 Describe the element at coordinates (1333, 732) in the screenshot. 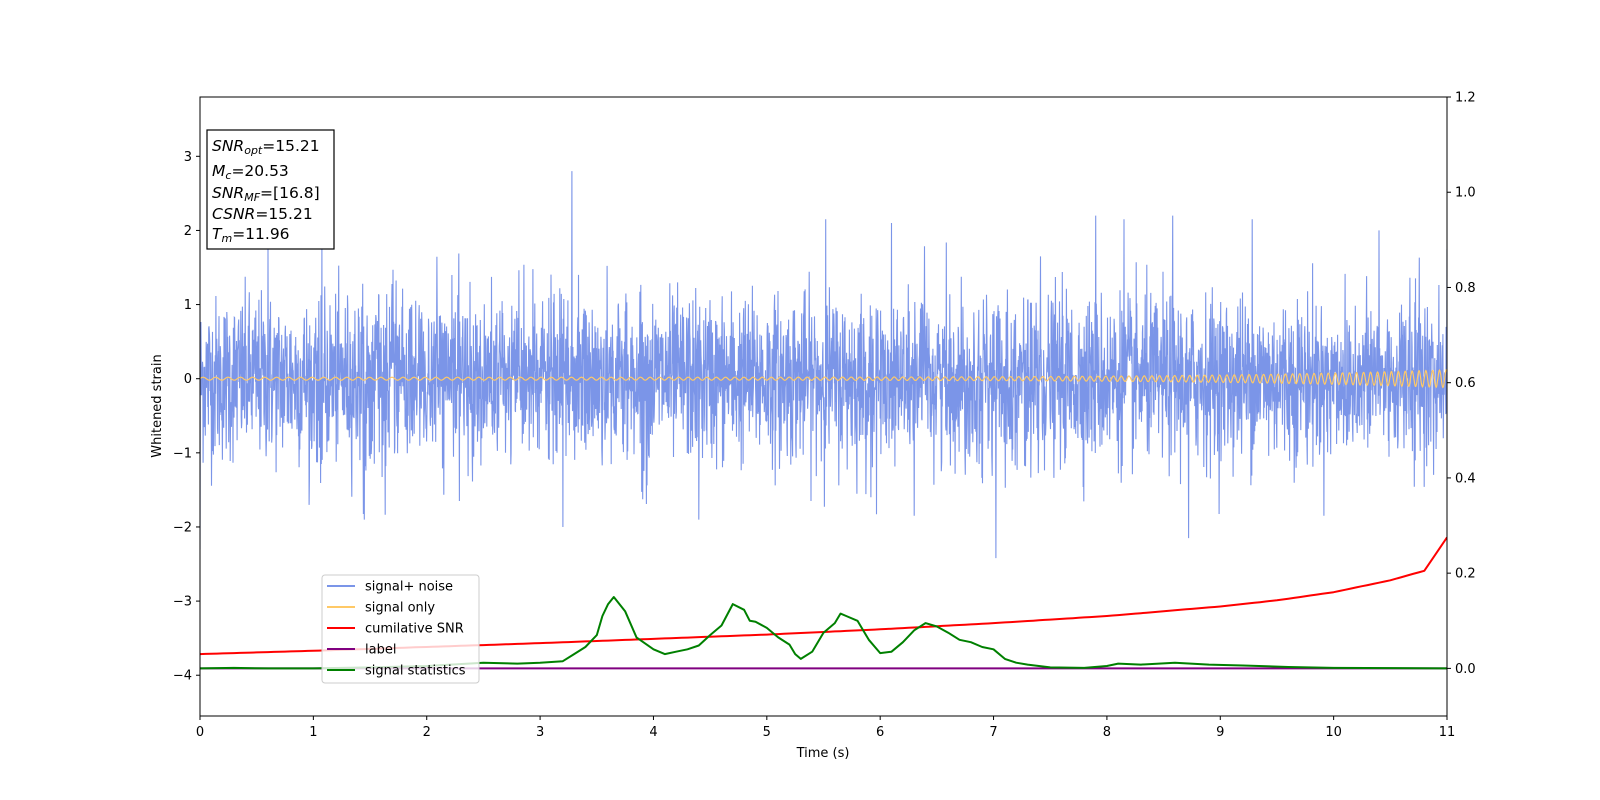

I see `x-tick-label: 10` at that location.